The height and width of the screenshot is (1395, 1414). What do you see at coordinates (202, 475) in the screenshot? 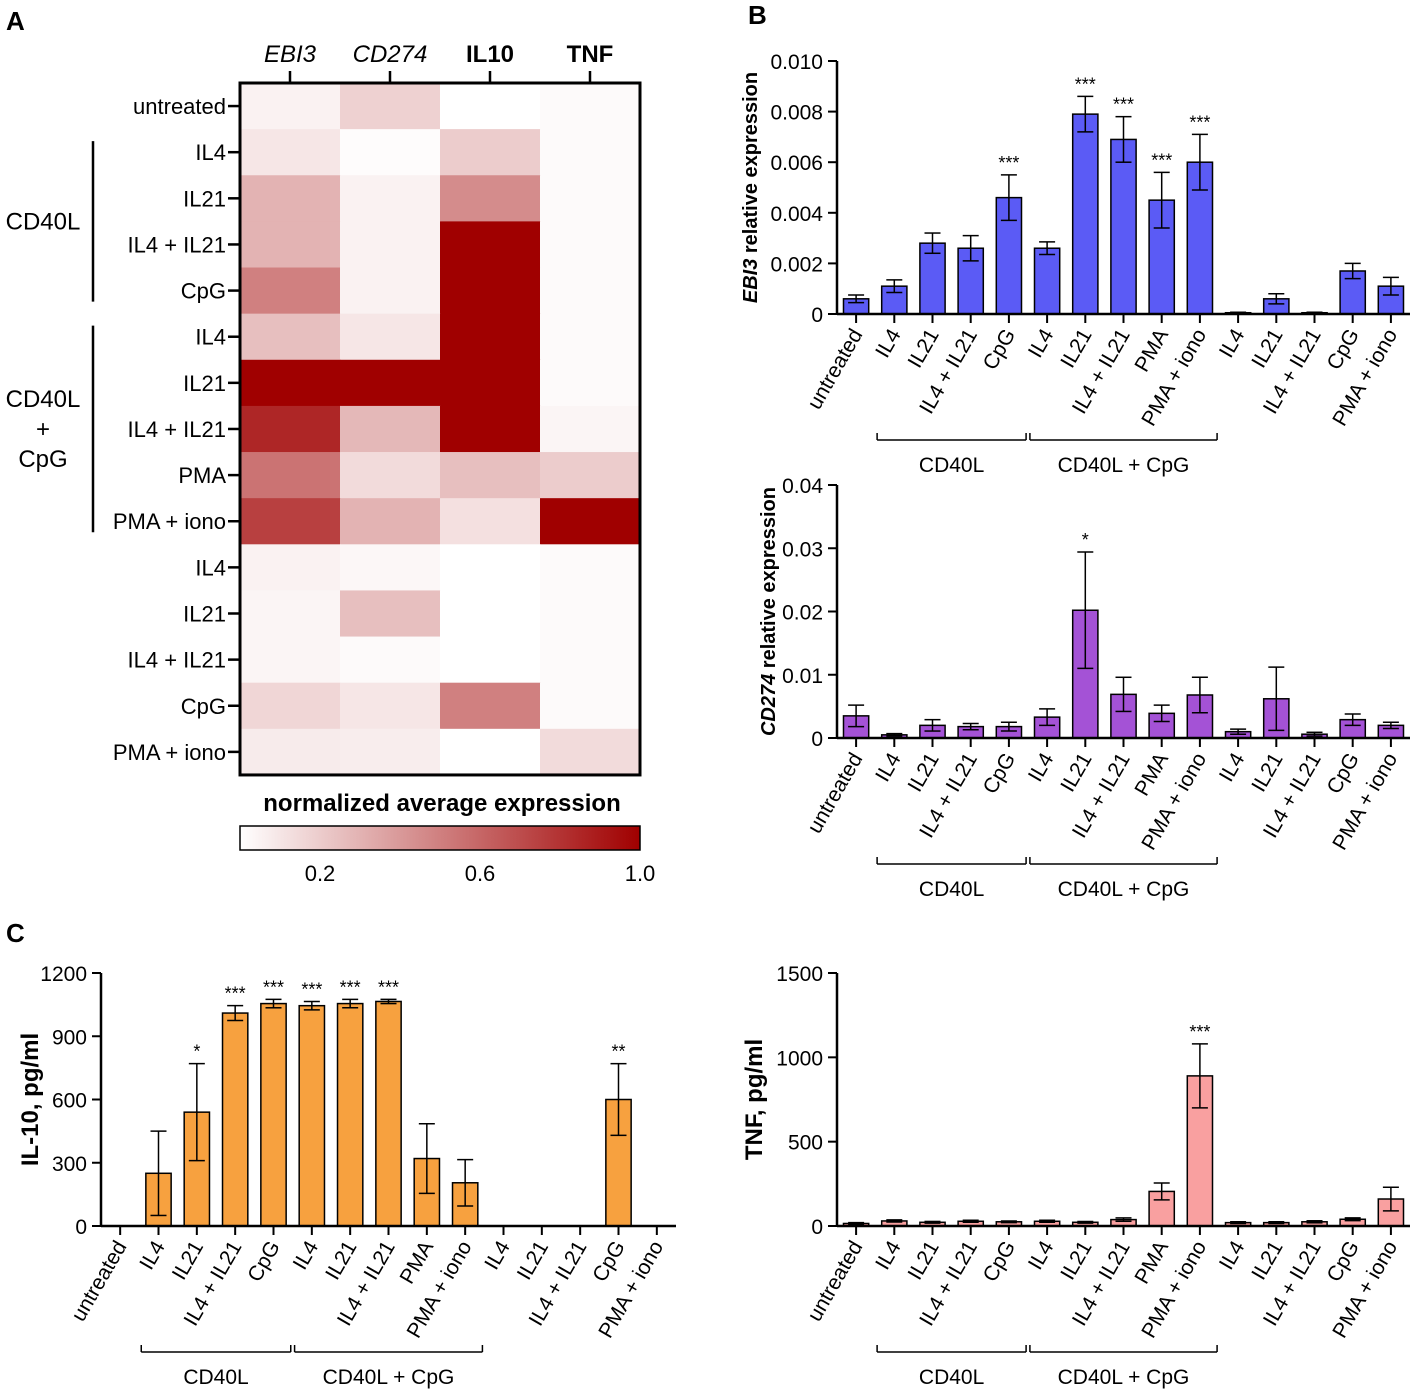
I see `heatmap-row-label: PMA` at bounding box center [202, 475].